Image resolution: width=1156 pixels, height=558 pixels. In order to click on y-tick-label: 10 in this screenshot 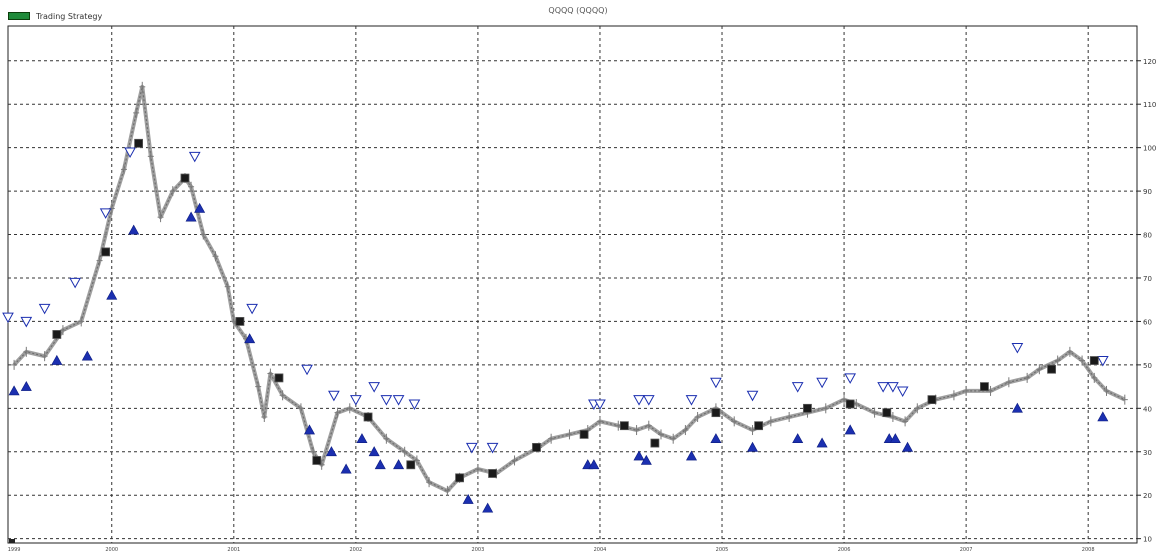, I will do `click(1147, 540)`.